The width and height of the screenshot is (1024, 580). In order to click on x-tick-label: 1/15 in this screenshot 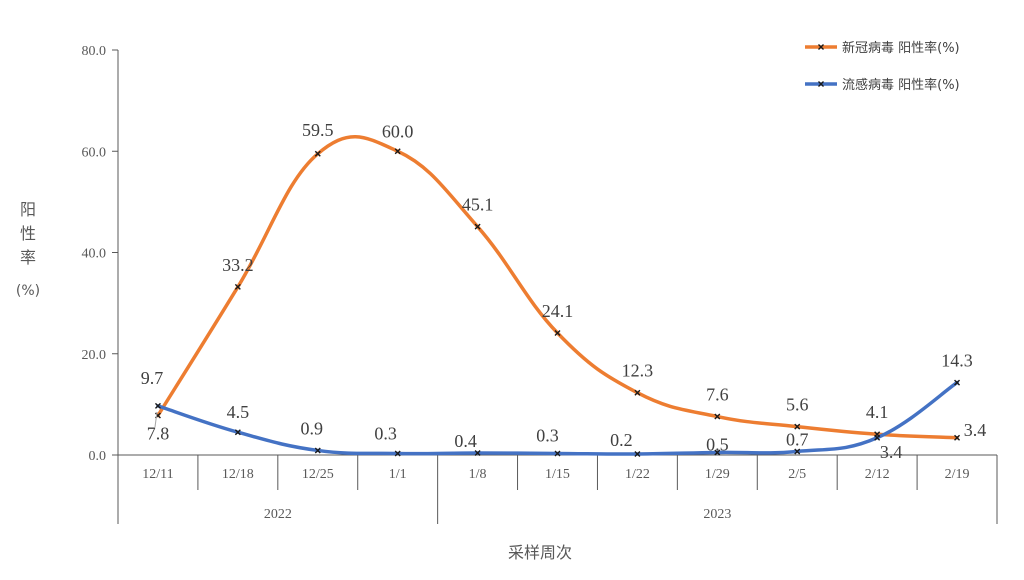, I will do `click(557, 474)`.